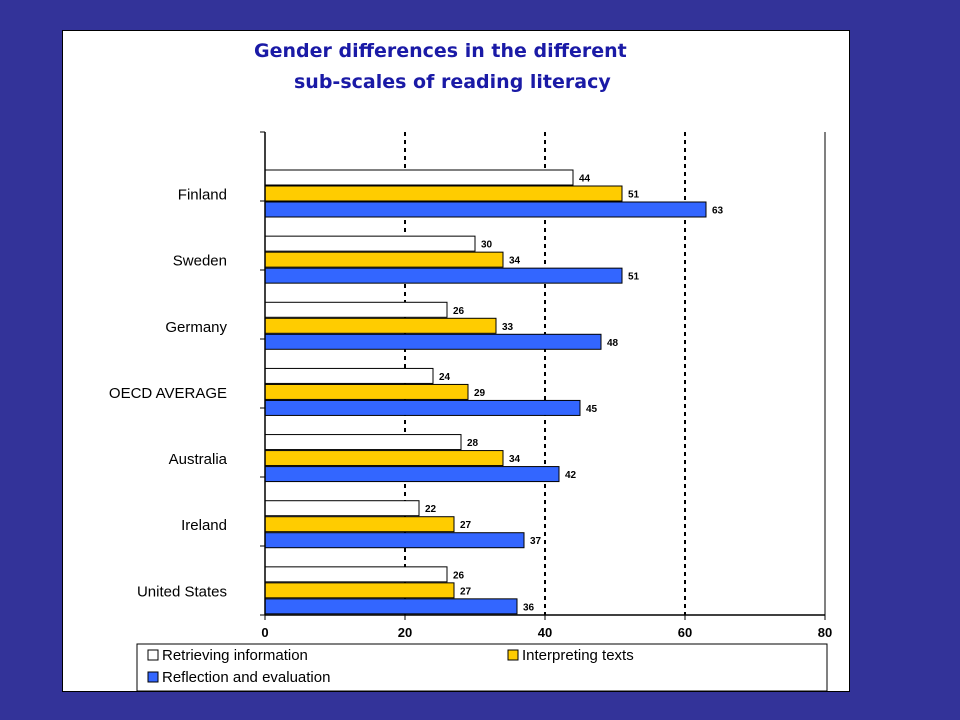 This screenshot has height=720, width=960. What do you see at coordinates (246, 677) in the screenshot?
I see `legend-label-reflection-and-evaluation: Reflection and evaluation` at bounding box center [246, 677].